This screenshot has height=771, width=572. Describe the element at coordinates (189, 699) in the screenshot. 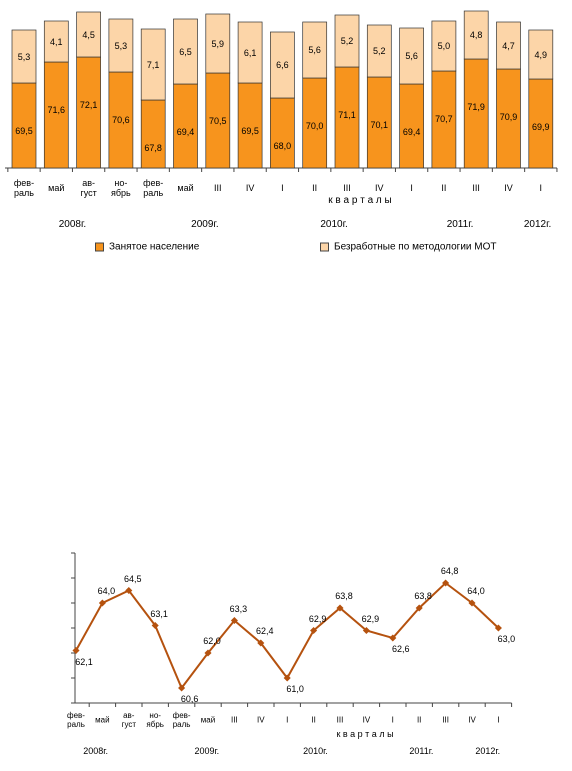

I see `value-label: 60,6` at that location.